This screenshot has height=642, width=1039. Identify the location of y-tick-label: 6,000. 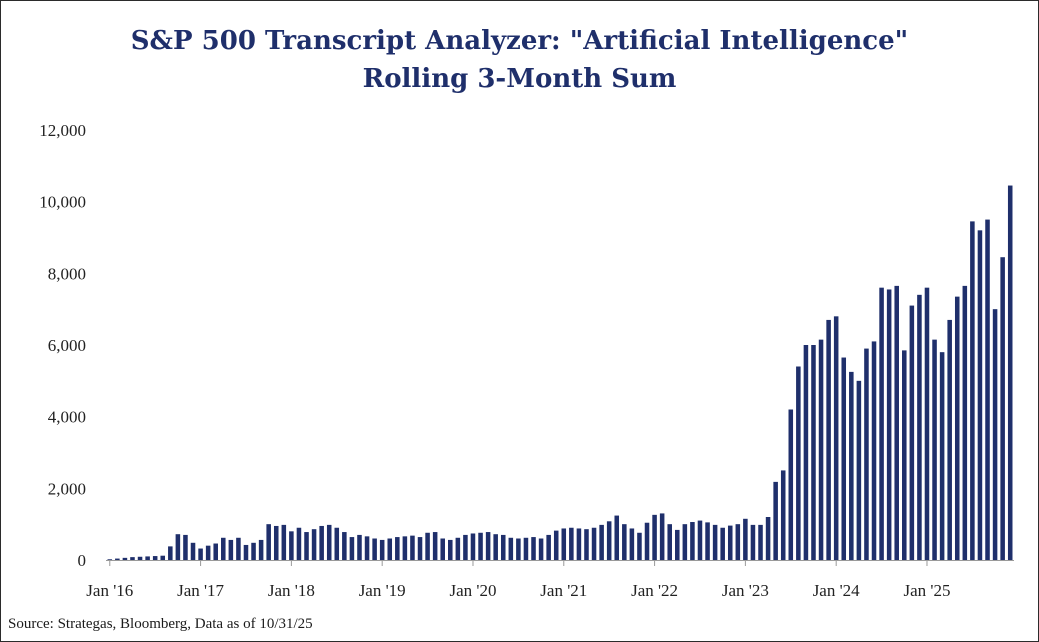
(67, 345).